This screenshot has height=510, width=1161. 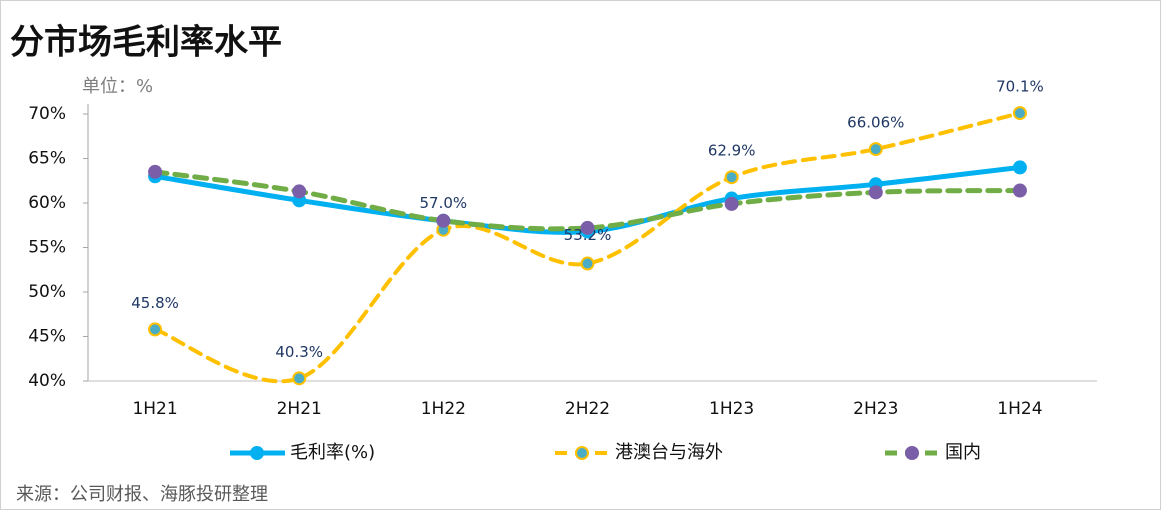 I want to click on legend-label: 港澳台与海外, so click(x=669, y=452).